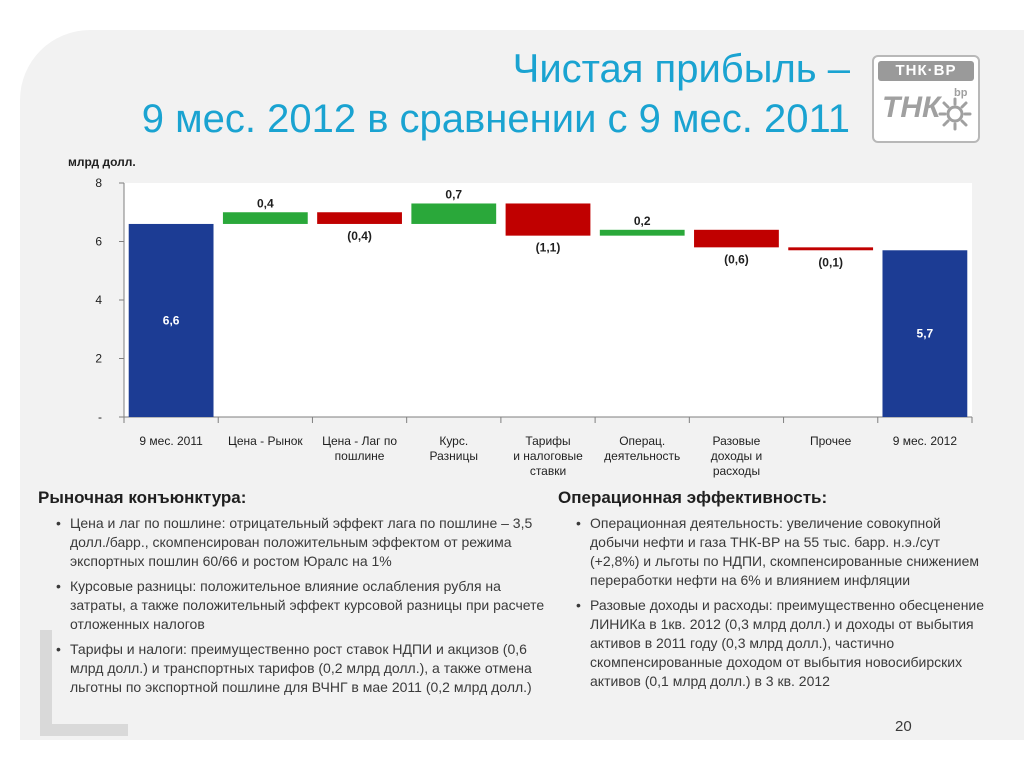  Describe the element at coordinates (737, 441) in the screenshot. I see `x-category-label-line: Разовые` at that location.